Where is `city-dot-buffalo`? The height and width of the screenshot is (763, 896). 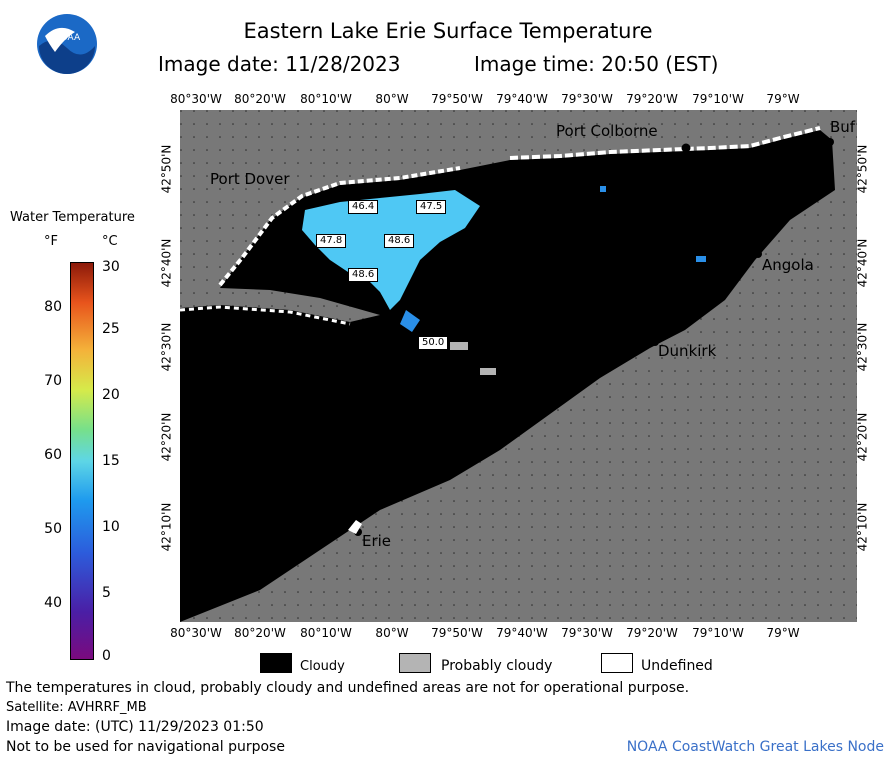 city-dot-buffalo is located at coordinates (830, 142).